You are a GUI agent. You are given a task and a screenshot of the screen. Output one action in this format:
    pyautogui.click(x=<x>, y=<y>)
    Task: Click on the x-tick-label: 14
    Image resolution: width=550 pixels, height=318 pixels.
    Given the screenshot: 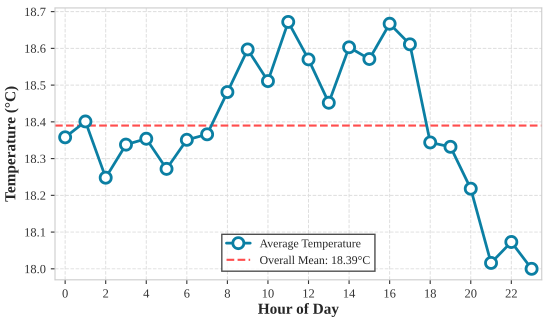 What is the action you would take?
    pyautogui.click(x=350, y=293)
    